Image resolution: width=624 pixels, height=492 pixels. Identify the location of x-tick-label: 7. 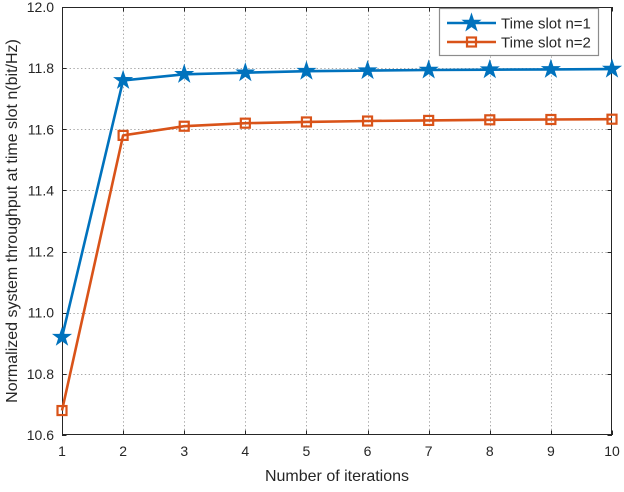
(429, 451).